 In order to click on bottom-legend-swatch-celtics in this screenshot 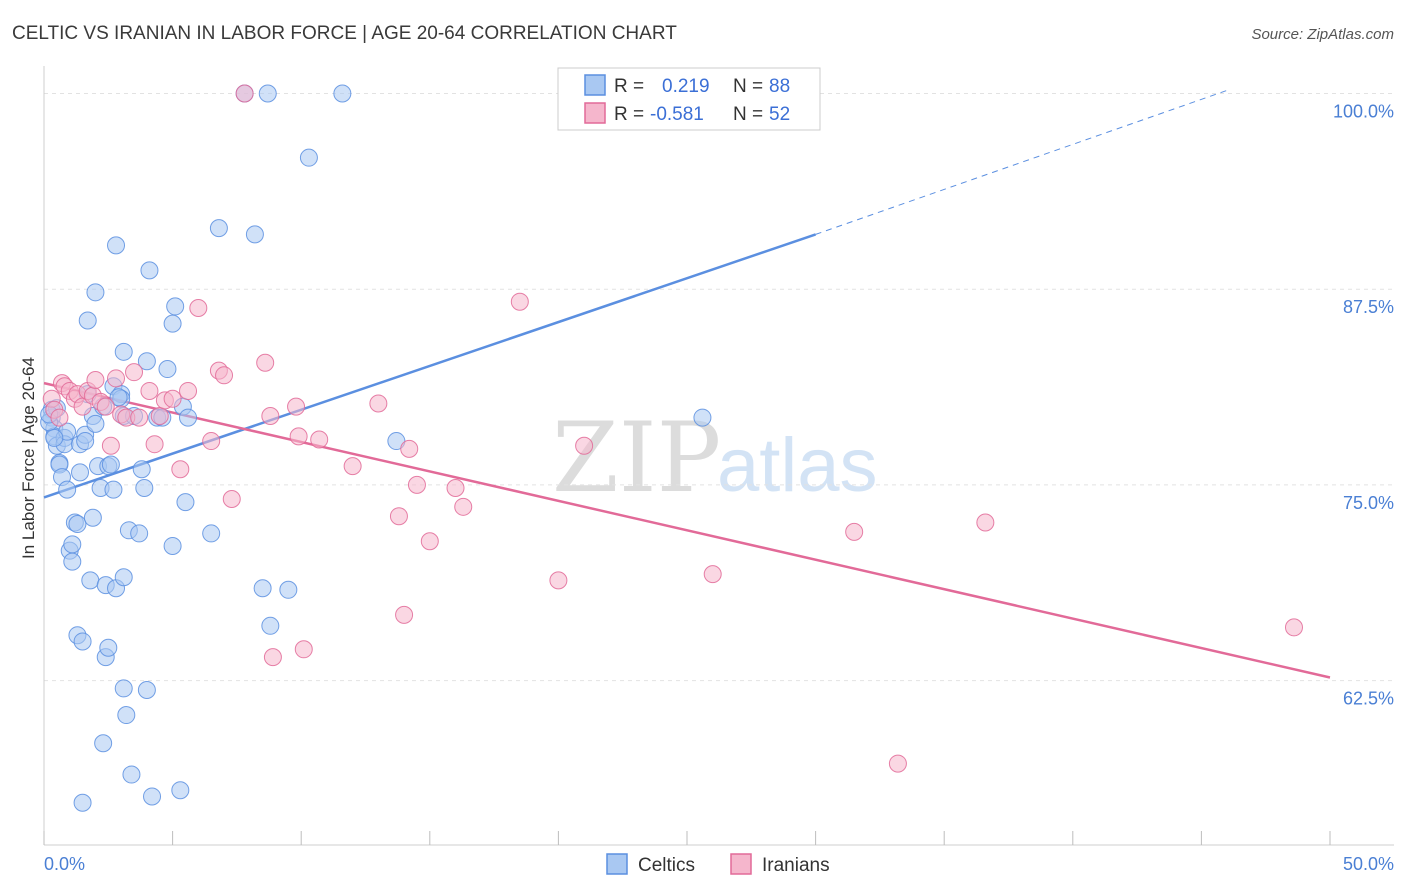, I will do `click(617, 864)`.